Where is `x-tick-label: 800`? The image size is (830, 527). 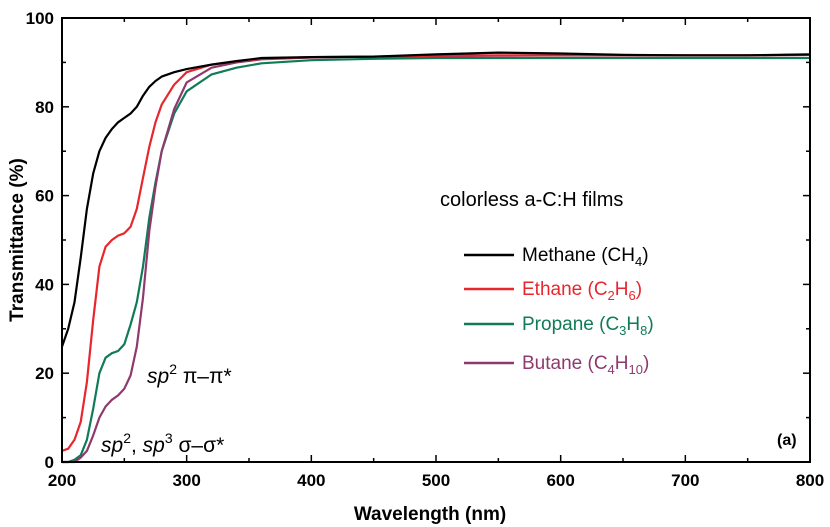
x-tick-label: 800 is located at coordinates (810, 480).